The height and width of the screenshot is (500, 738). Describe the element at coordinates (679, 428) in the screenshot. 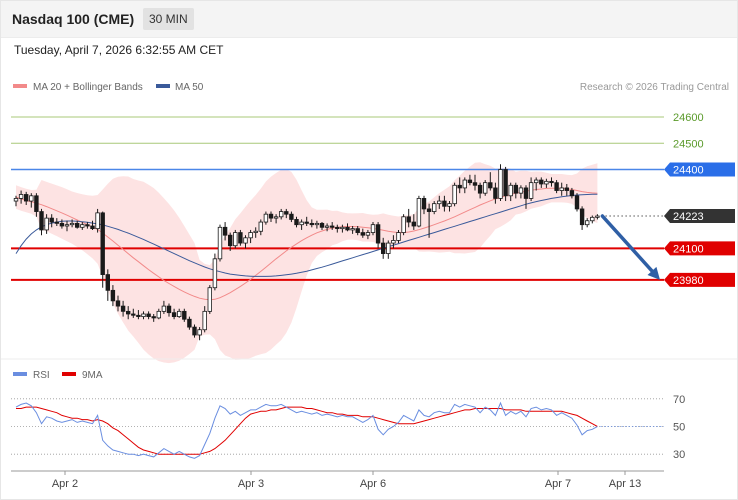

I see `rsi-tick-label: 50` at that location.